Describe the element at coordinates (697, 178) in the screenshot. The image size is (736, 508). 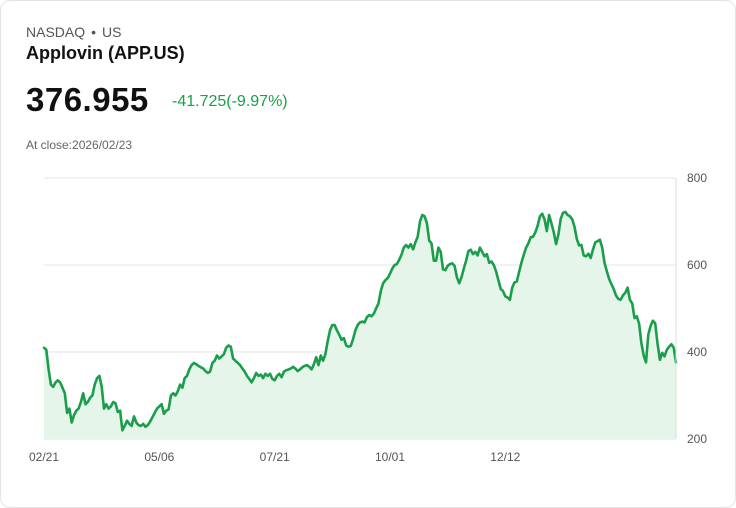
I see `y-tick-label: 800` at that location.